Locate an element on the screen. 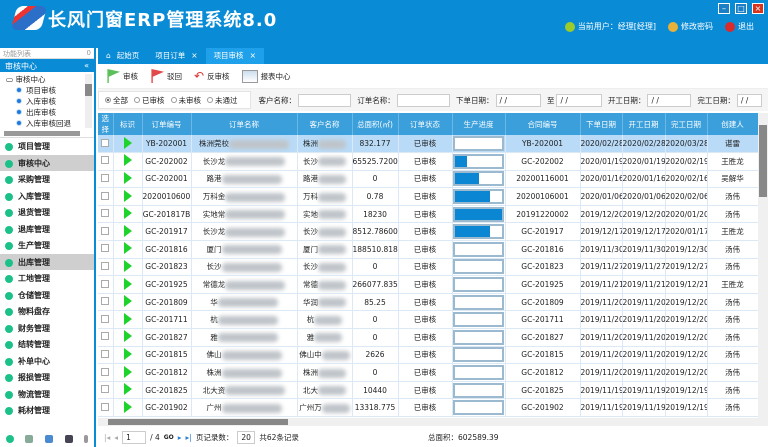  collapse-button: « is located at coordinates (86, 65).